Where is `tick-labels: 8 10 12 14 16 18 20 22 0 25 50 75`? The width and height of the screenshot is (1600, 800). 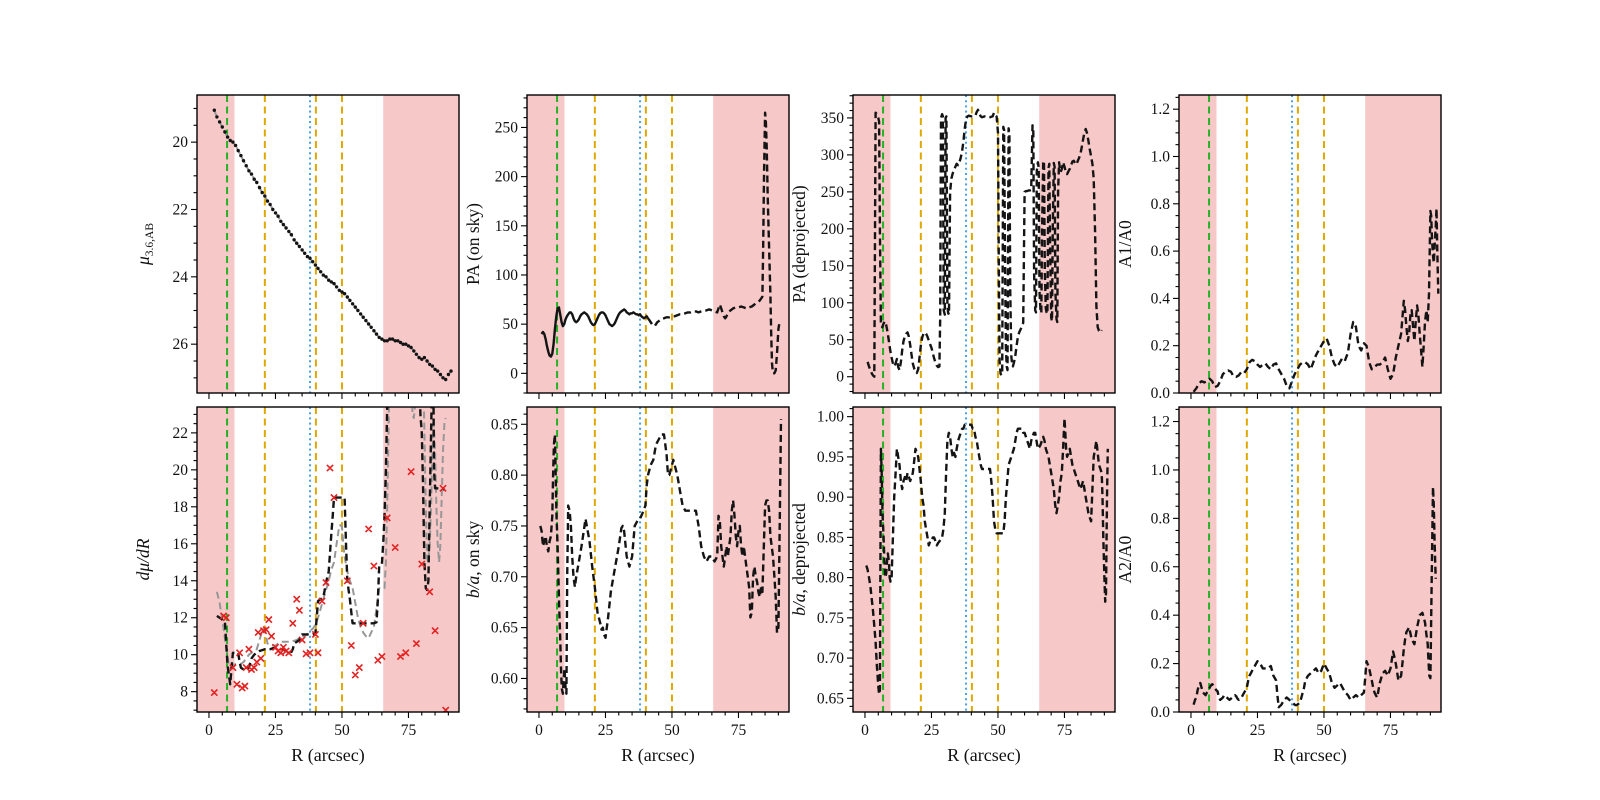
tick-labels: 8 10 12 14 16 18 20 22 0 25 50 75 is located at coordinates (295, 582).